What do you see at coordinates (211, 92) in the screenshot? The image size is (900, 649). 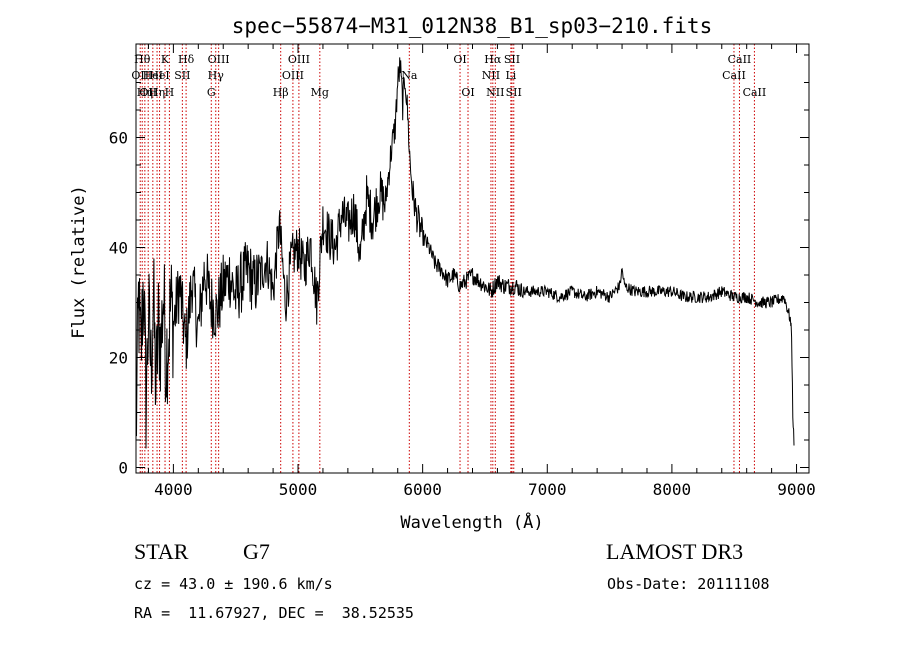 I see `spectral-line-label: G` at bounding box center [211, 92].